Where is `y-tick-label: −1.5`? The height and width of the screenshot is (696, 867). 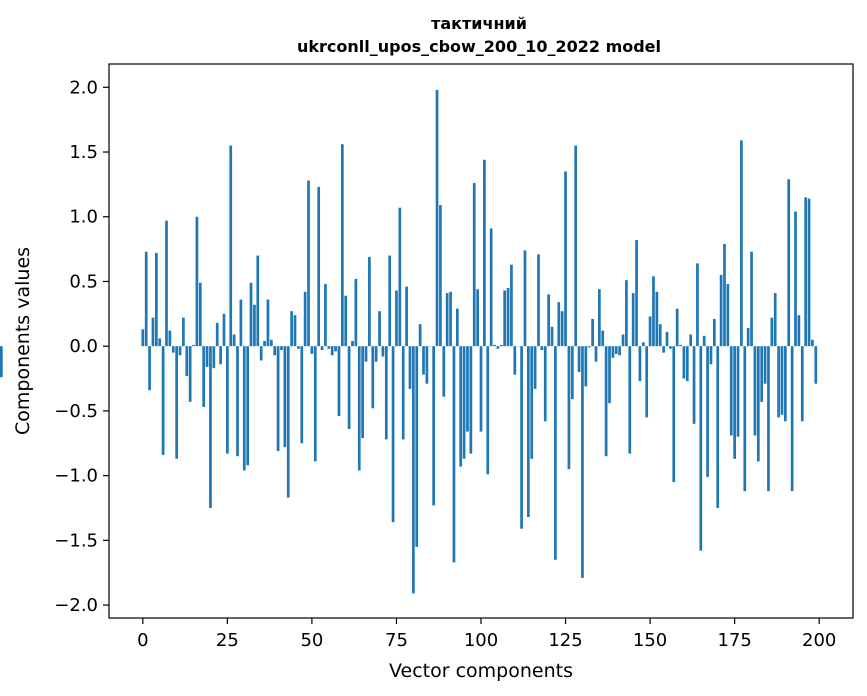
y-tick-label: −1.5 is located at coordinates (76, 540).